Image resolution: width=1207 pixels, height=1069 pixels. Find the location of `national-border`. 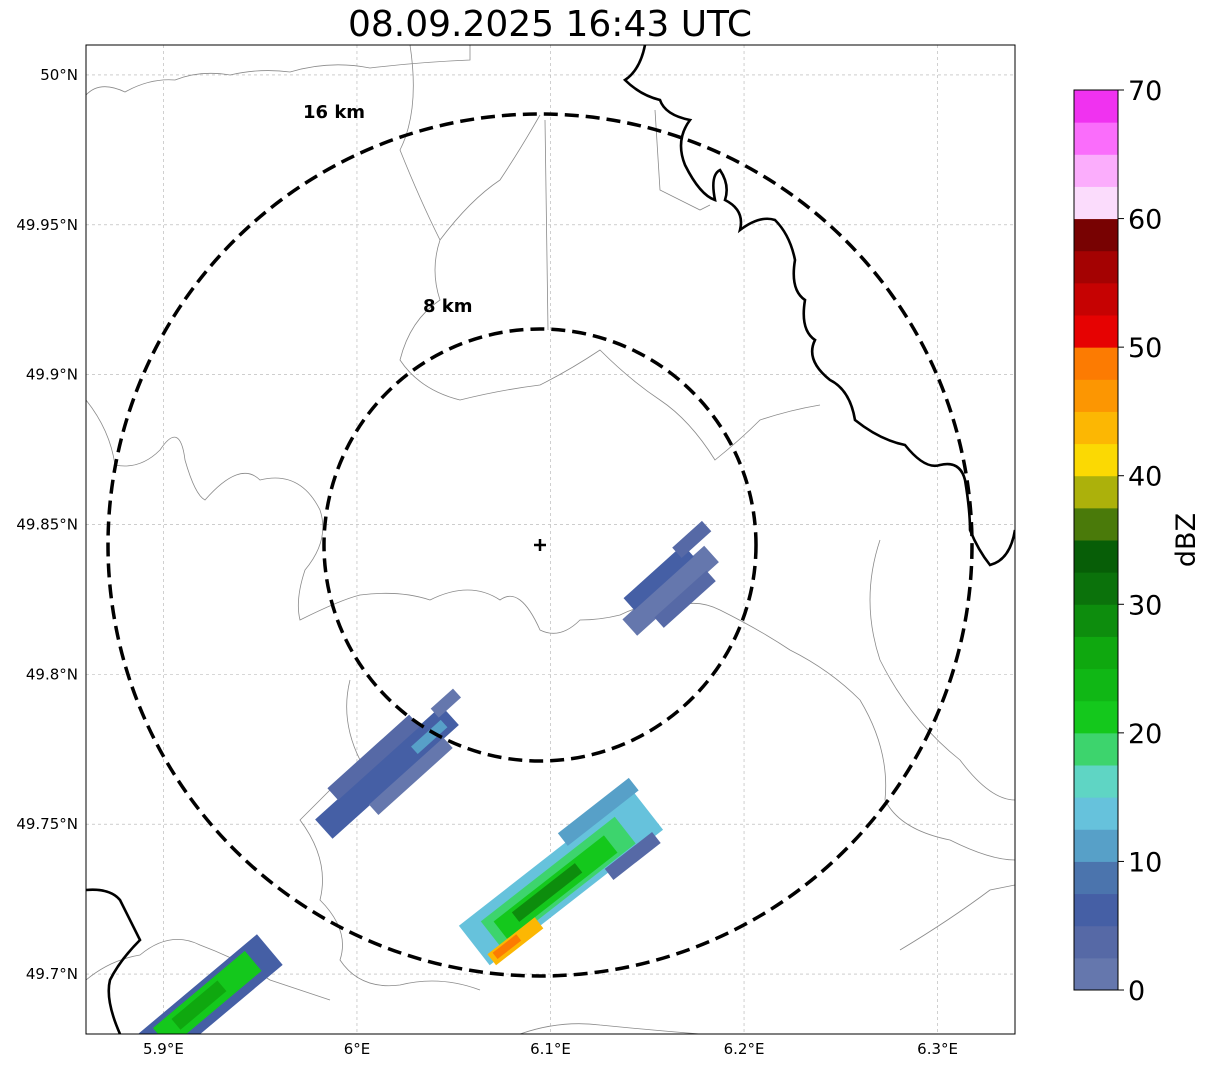

national-border is located at coordinates (114, 961).